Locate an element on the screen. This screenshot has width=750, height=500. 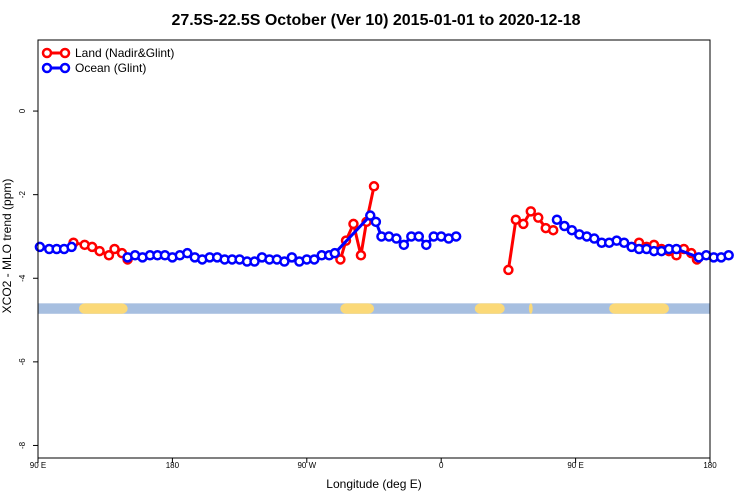
y-axis-label: XCO2 - MLO trend (ppm) is located at coordinates (7, 246).